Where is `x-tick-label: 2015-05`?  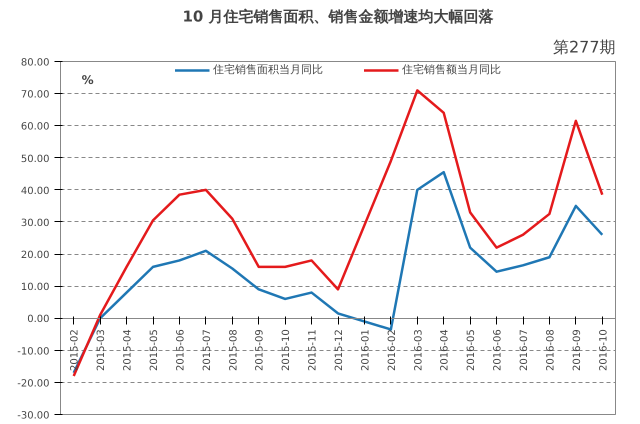
x-tick-label: 2015-05 is located at coordinates (154, 350).